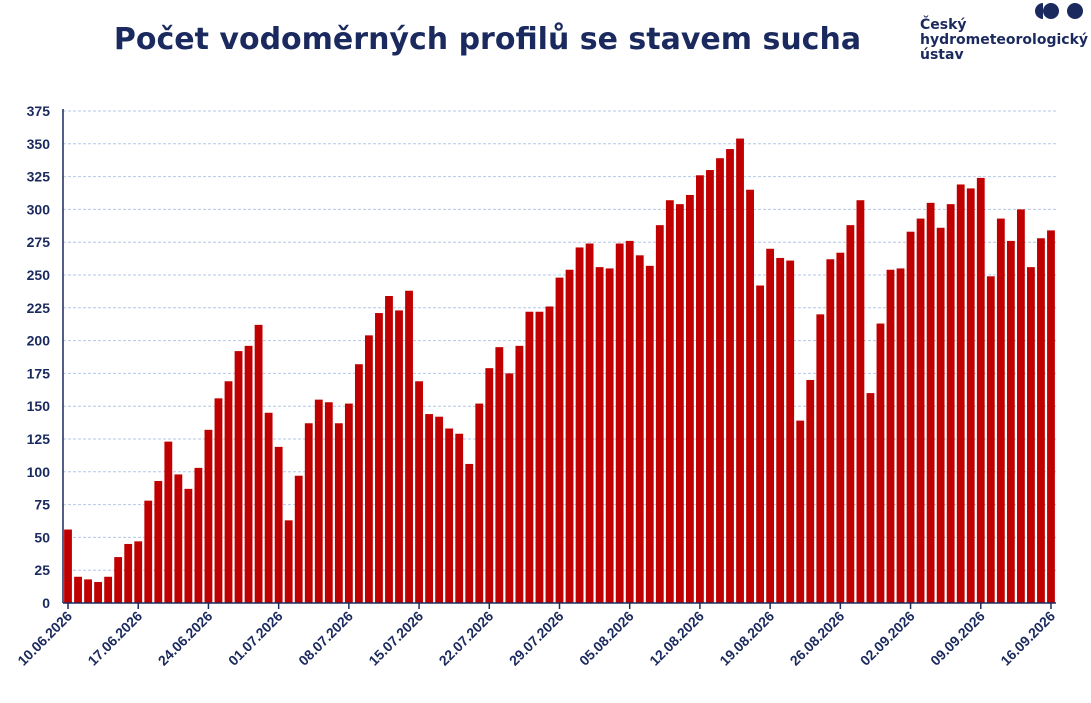 The image size is (1091, 703). What do you see at coordinates (746, 638) in the screenshot?
I see `x-tick-label: 19.08.2026` at bounding box center [746, 638].